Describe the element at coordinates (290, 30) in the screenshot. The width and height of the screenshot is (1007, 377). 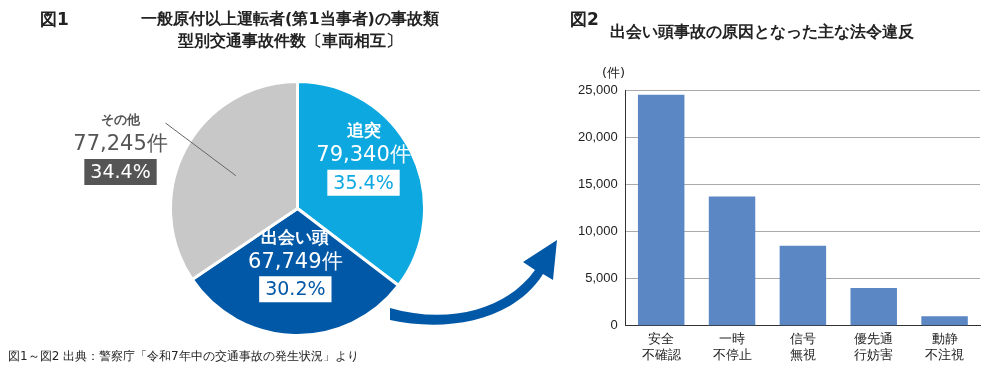
I see `chart-title: 一般原付以上運転者(第1当事者)の事故類型別交通事故件数〔車両相互〕` at that location.